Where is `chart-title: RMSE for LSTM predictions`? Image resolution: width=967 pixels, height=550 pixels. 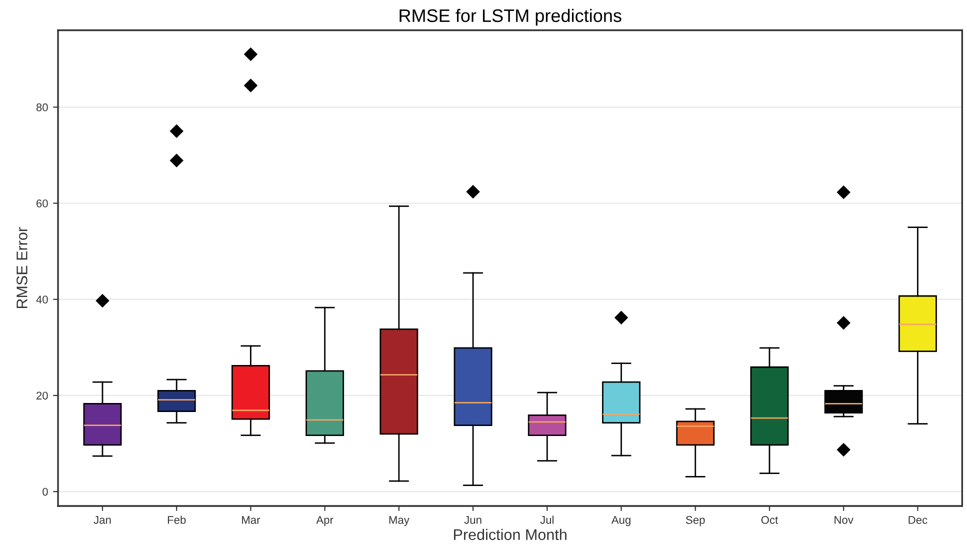 chart-title: RMSE for LSTM predictions is located at coordinates (511, 17).